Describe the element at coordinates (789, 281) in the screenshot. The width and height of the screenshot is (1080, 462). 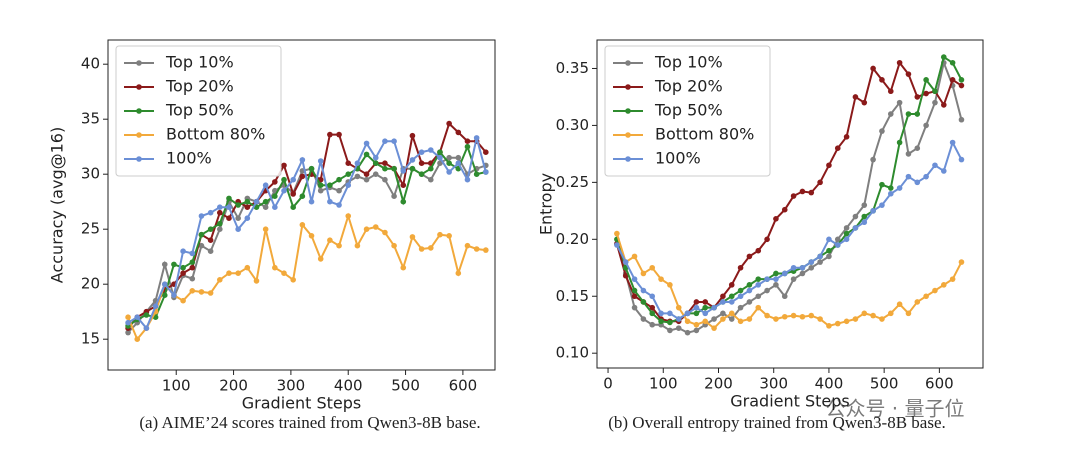
I see `series-line` at that location.